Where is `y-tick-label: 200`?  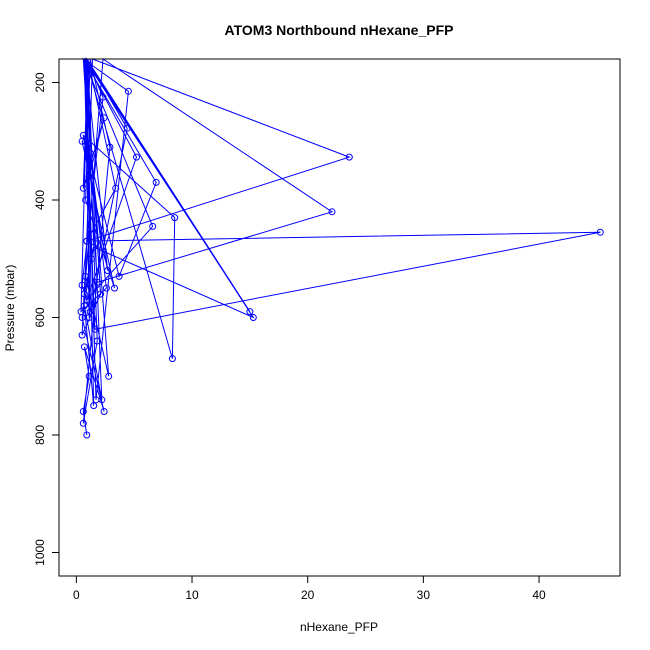
y-tick-label: 200 is located at coordinates (40, 82).